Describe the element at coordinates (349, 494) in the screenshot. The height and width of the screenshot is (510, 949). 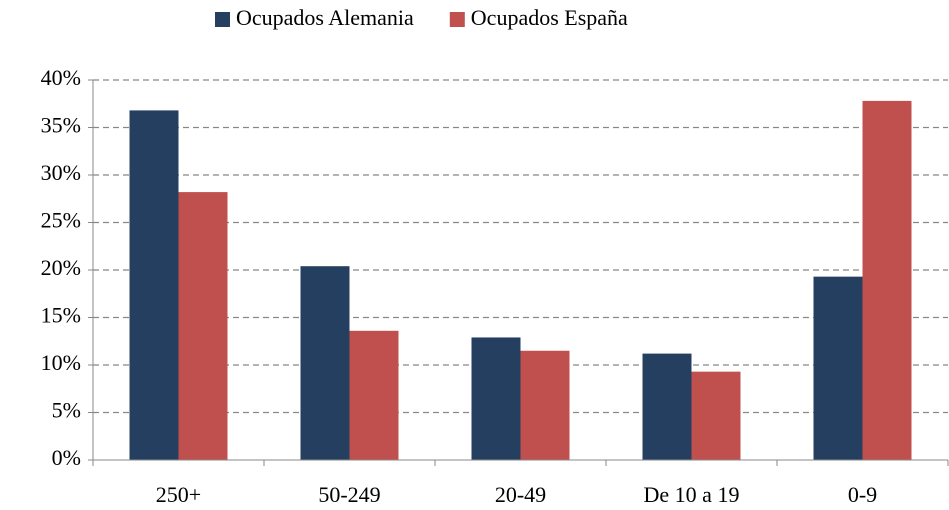
I see `x-tick-label: 50-249` at that location.